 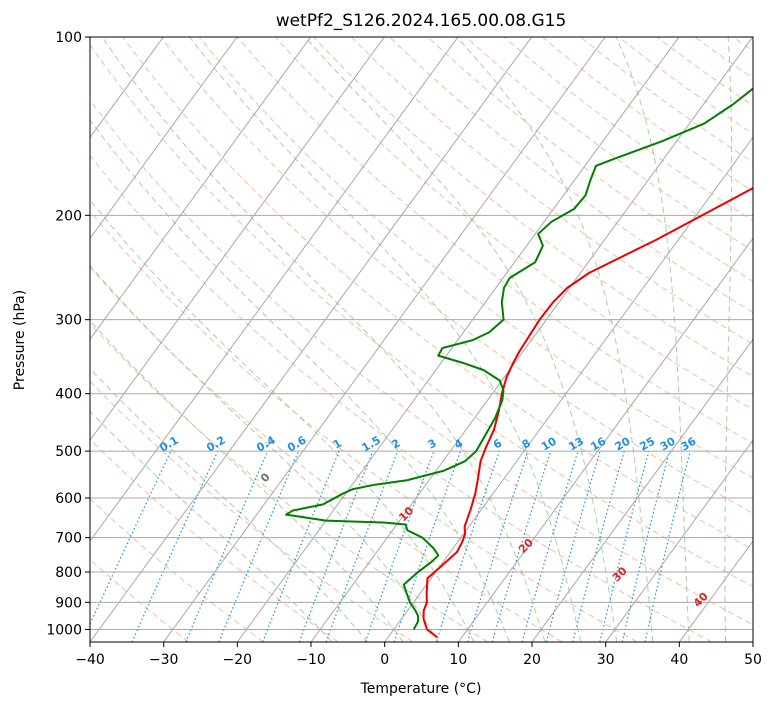 I want to click on y-tick-label: 200, so click(x=68, y=216).